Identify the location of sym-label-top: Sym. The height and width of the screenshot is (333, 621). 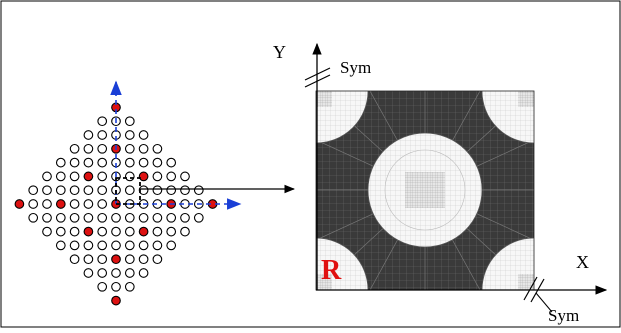
(355, 67).